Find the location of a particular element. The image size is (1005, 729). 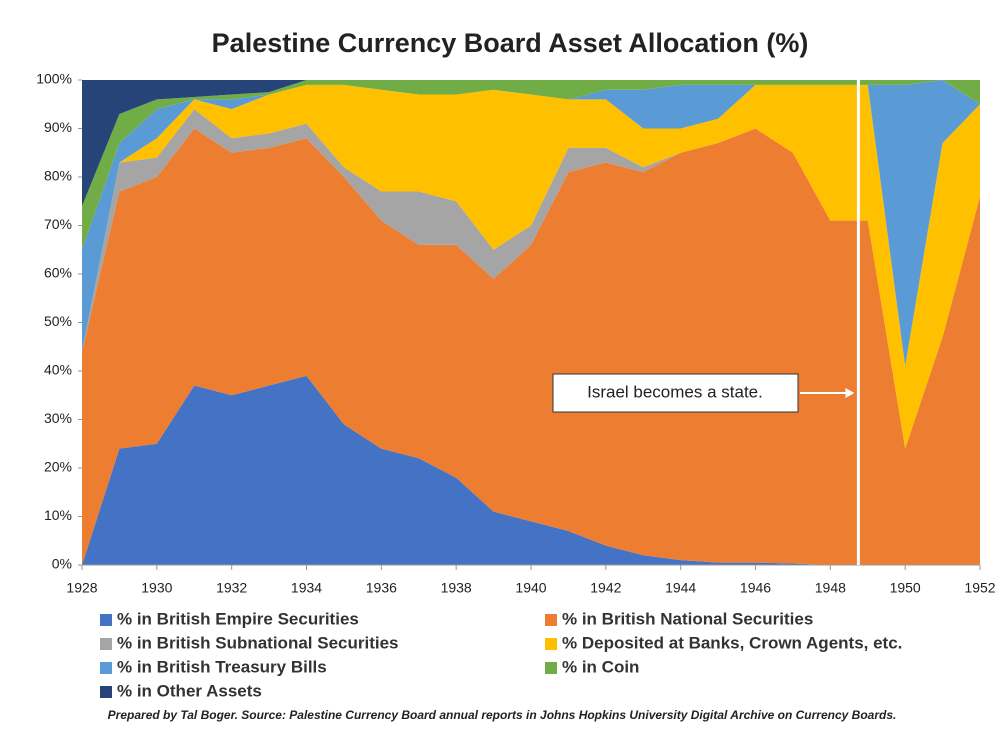

legend-label: % in Coin is located at coordinates (600, 666).